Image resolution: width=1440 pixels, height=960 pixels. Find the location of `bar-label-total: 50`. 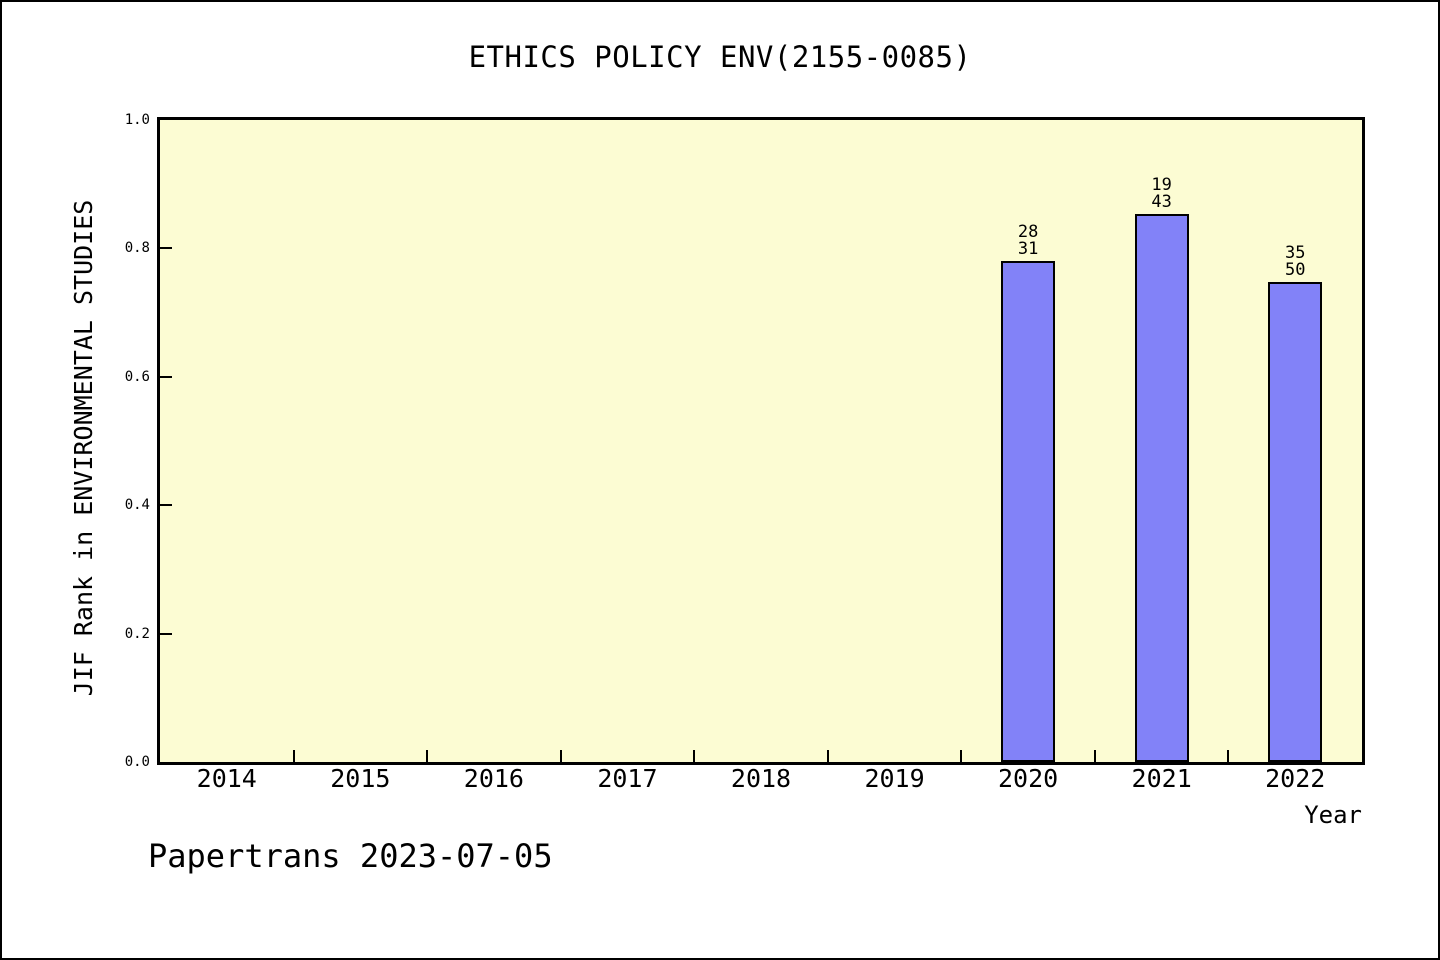

bar-label-total: 50 is located at coordinates (1295, 270).